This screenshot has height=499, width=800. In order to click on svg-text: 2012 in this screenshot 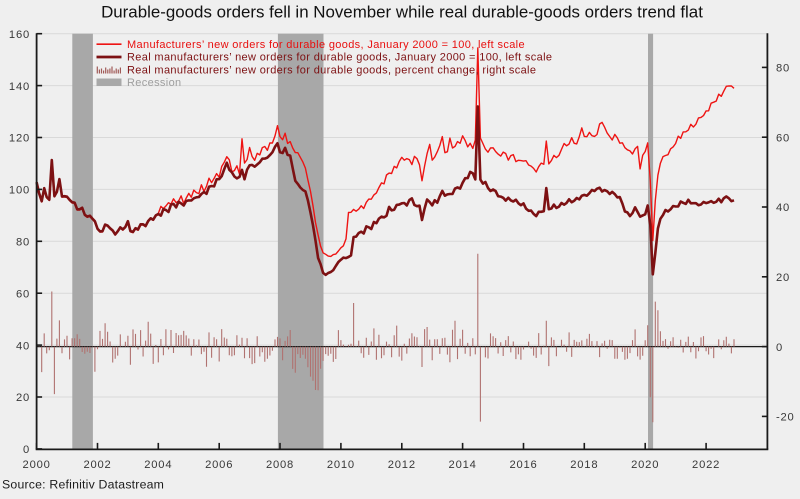, I will do `click(402, 465)`.